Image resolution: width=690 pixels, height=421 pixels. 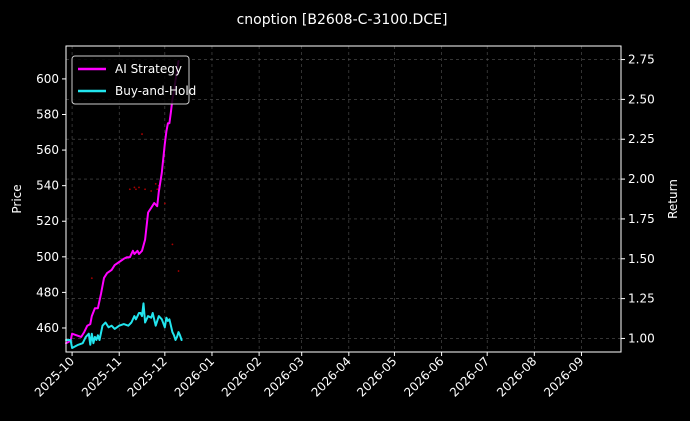 I want to click on series-line-ai-strategy, so click(x=122, y=202).